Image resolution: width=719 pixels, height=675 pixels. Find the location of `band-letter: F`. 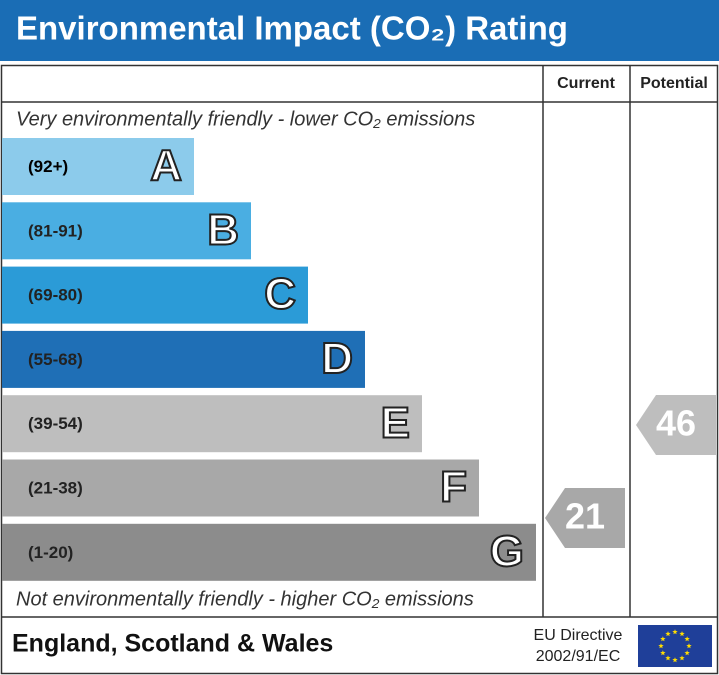

band-letter: F is located at coordinates (453, 487).